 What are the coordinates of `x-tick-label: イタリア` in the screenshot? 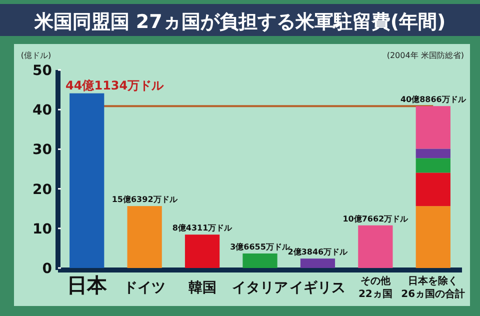 It's located at (260, 288).